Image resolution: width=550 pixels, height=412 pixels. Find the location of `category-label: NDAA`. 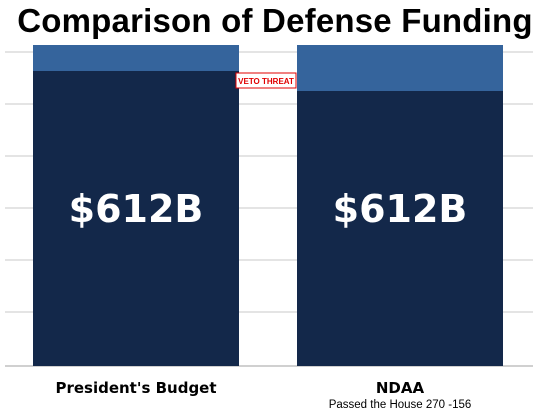

category-label: NDAA is located at coordinates (400, 388).